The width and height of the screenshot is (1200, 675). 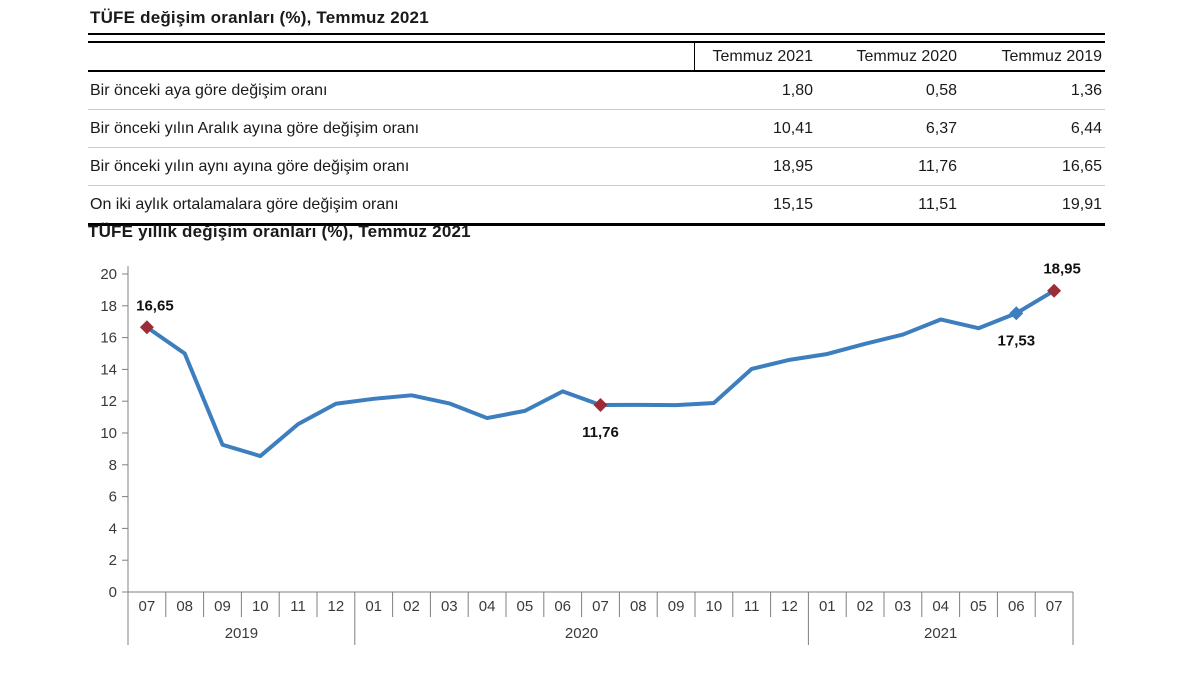 What do you see at coordinates (762, 56) in the screenshot?
I see `column-header-temmuz-2021: Temmuz 2021` at bounding box center [762, 56].